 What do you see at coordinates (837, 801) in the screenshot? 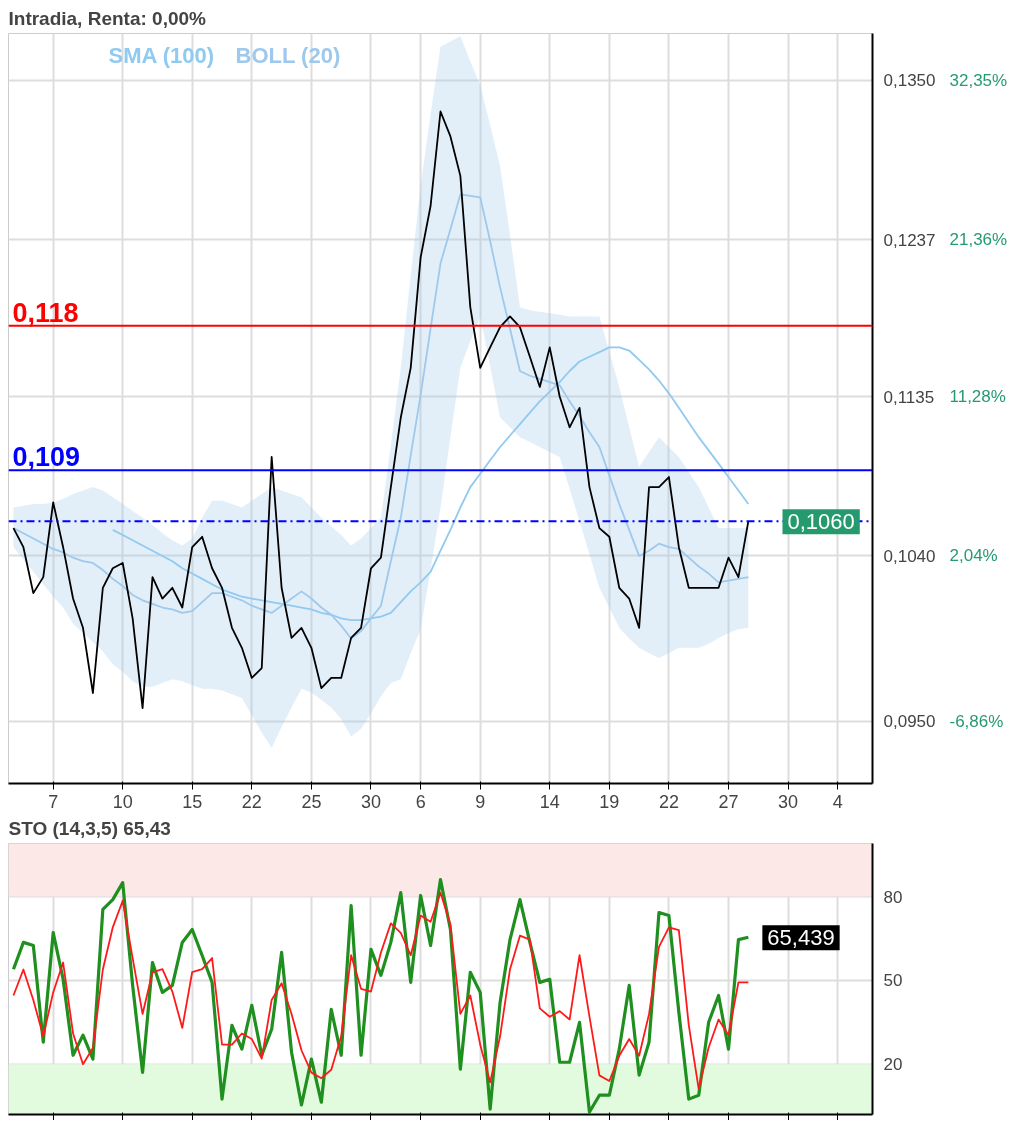
I see `x-tick-label: 4` at bounding box center [837, 801].